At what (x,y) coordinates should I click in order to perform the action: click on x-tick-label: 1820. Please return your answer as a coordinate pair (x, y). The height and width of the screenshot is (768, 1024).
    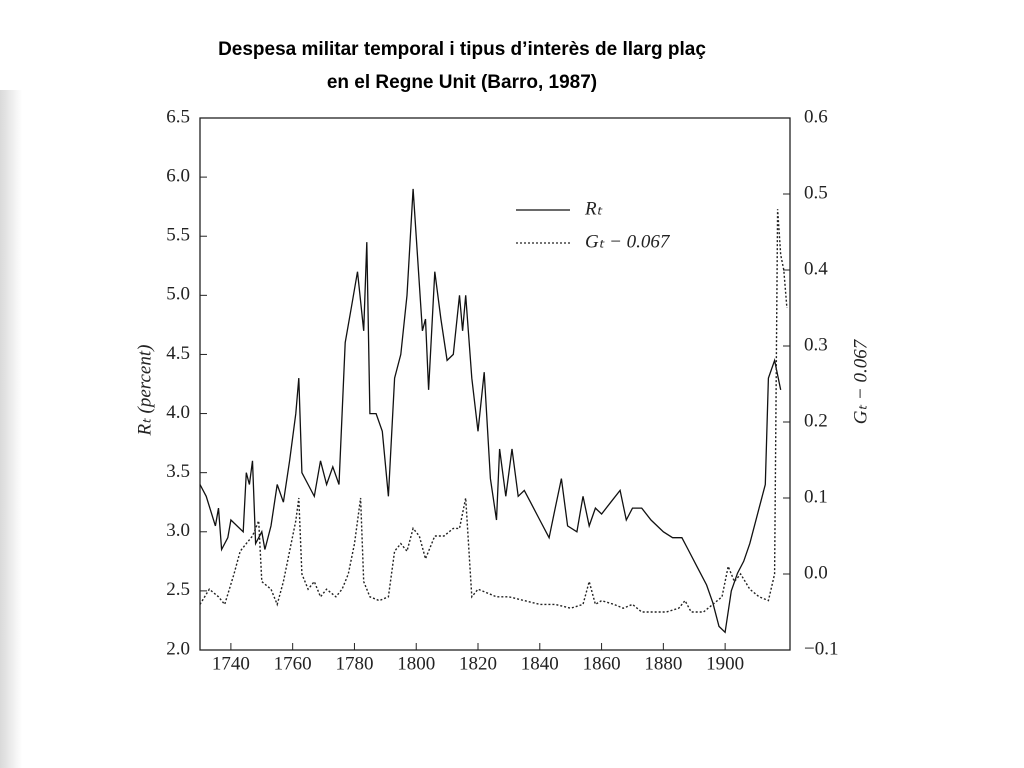
    Looking at the image, I should click on (478, 663).